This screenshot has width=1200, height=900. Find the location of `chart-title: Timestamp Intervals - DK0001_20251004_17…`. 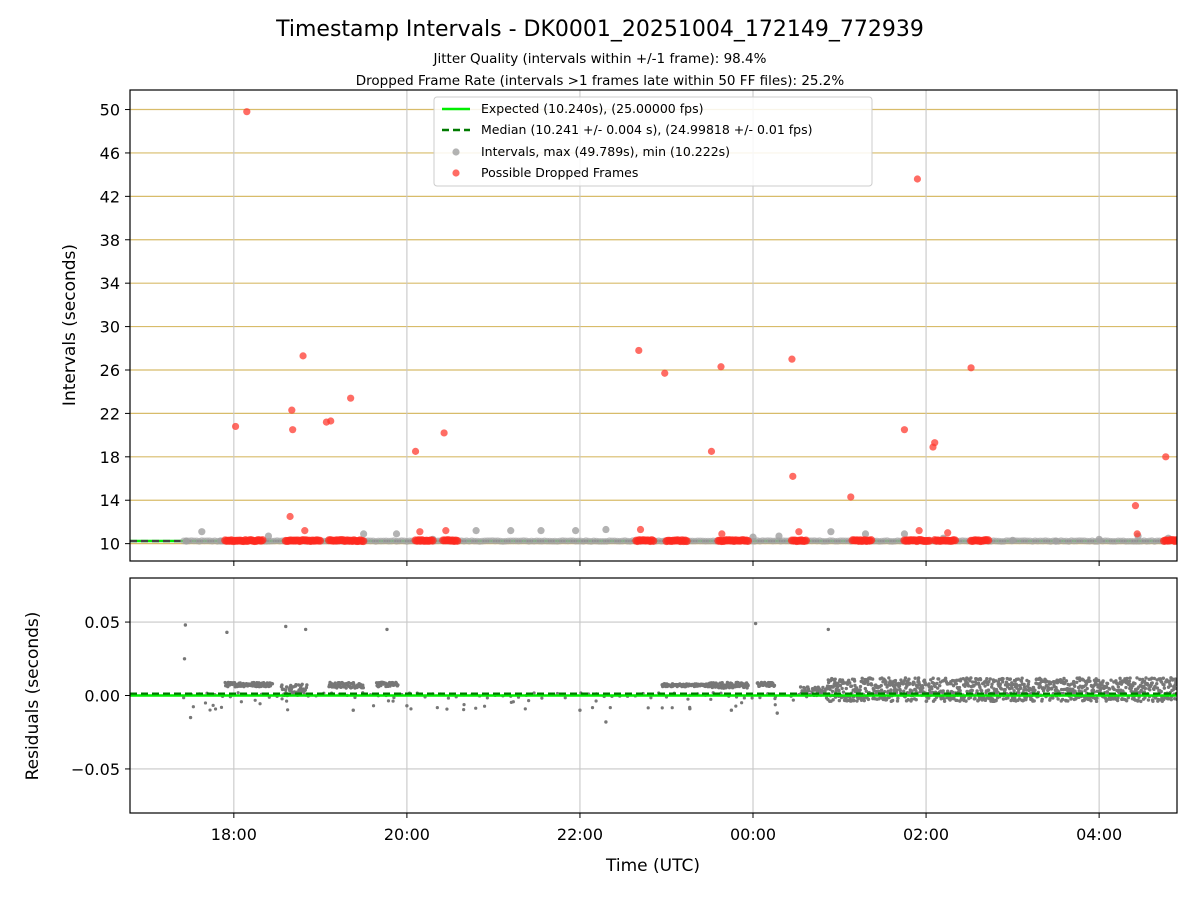

chart-title: Timestamp Intervals - DK0001_20251004_17… is located at coordinates (599, 29).